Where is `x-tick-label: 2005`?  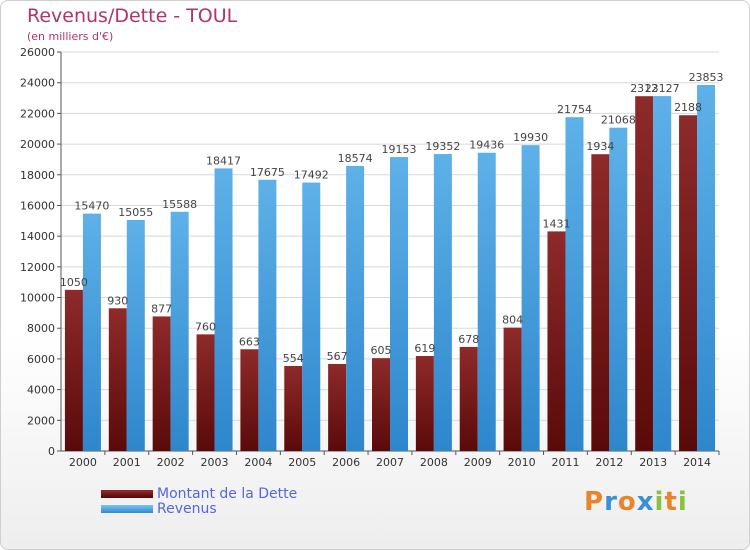 x-tick-label: 2005 is located at coordinates (302, 462).